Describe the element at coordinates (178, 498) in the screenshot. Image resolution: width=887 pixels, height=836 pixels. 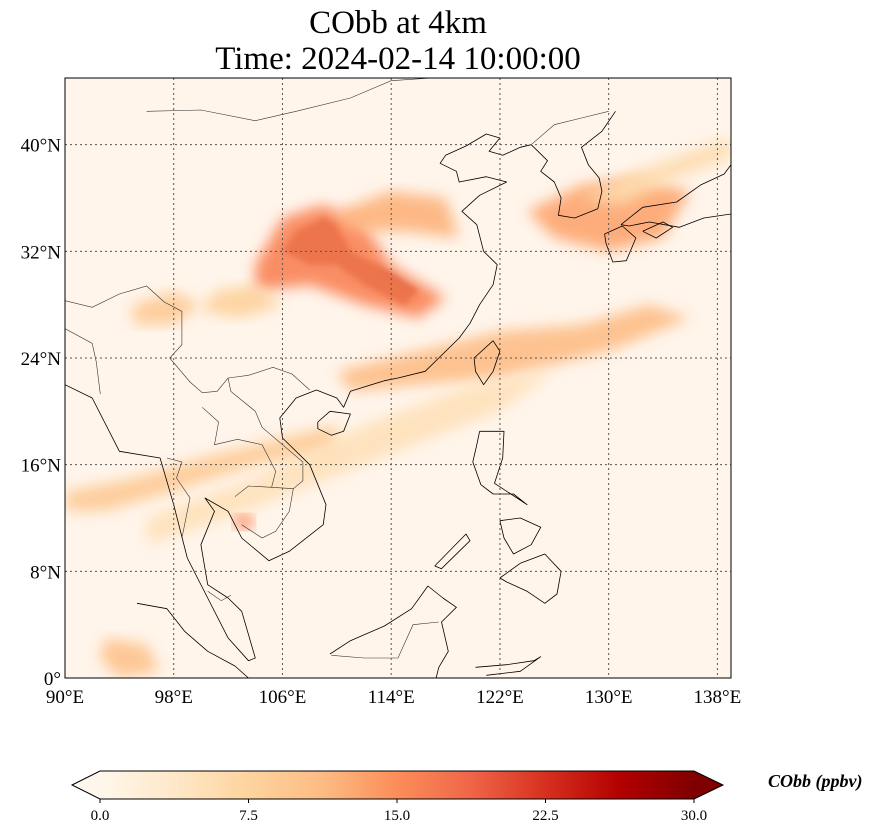
I see `border-myanmar-thailand` at that location.